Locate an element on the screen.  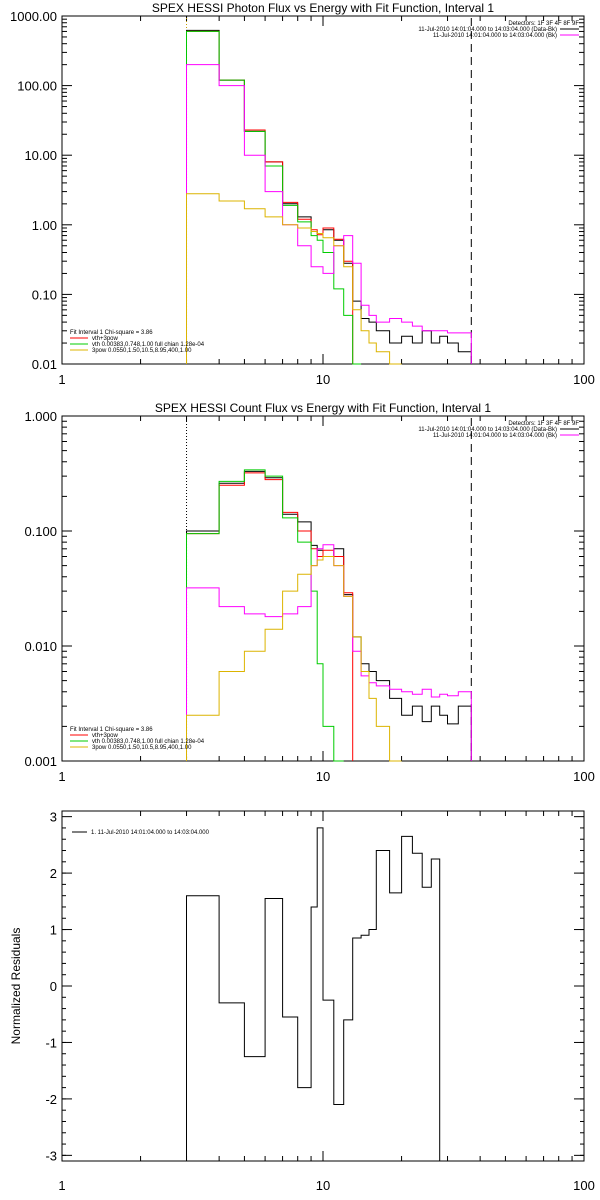
y-tick-label: 0.010 is located at coordinates (40, 646).